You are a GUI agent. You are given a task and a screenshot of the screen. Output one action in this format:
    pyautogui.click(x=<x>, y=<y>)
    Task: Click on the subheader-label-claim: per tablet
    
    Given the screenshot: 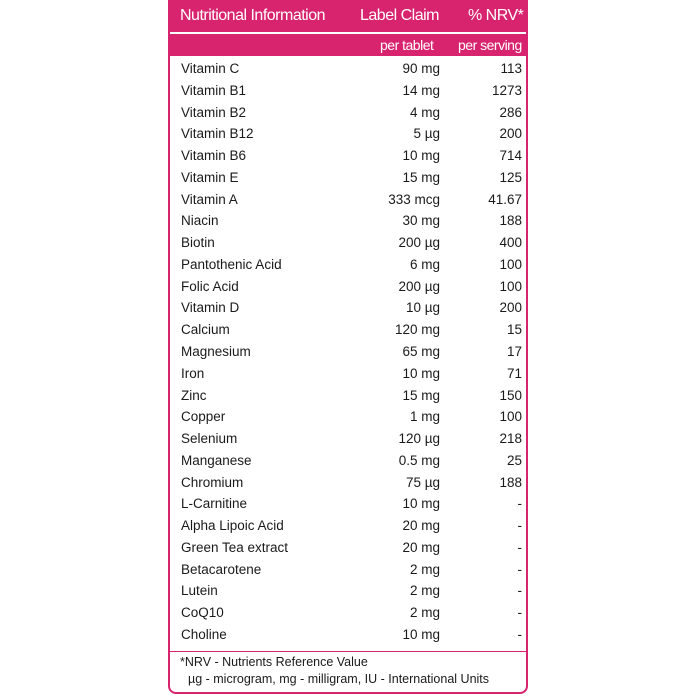 What is the action you would take?
    pyautogui.click(x=407, y=45)
    